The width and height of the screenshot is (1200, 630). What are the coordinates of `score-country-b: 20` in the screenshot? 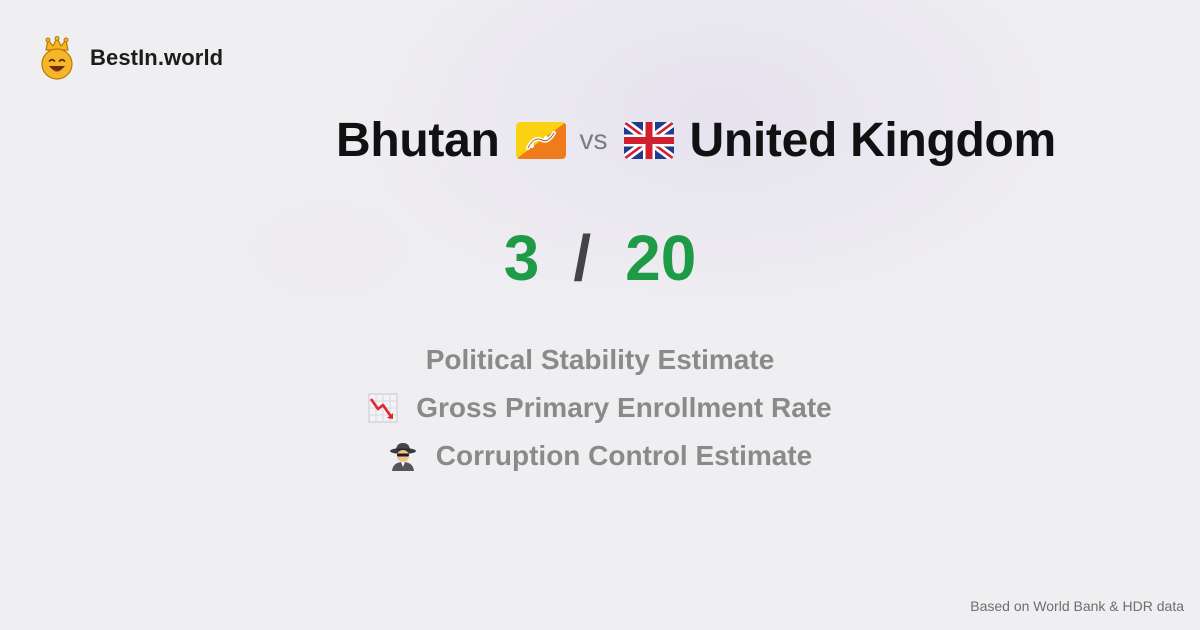 It's located at (661, 258).